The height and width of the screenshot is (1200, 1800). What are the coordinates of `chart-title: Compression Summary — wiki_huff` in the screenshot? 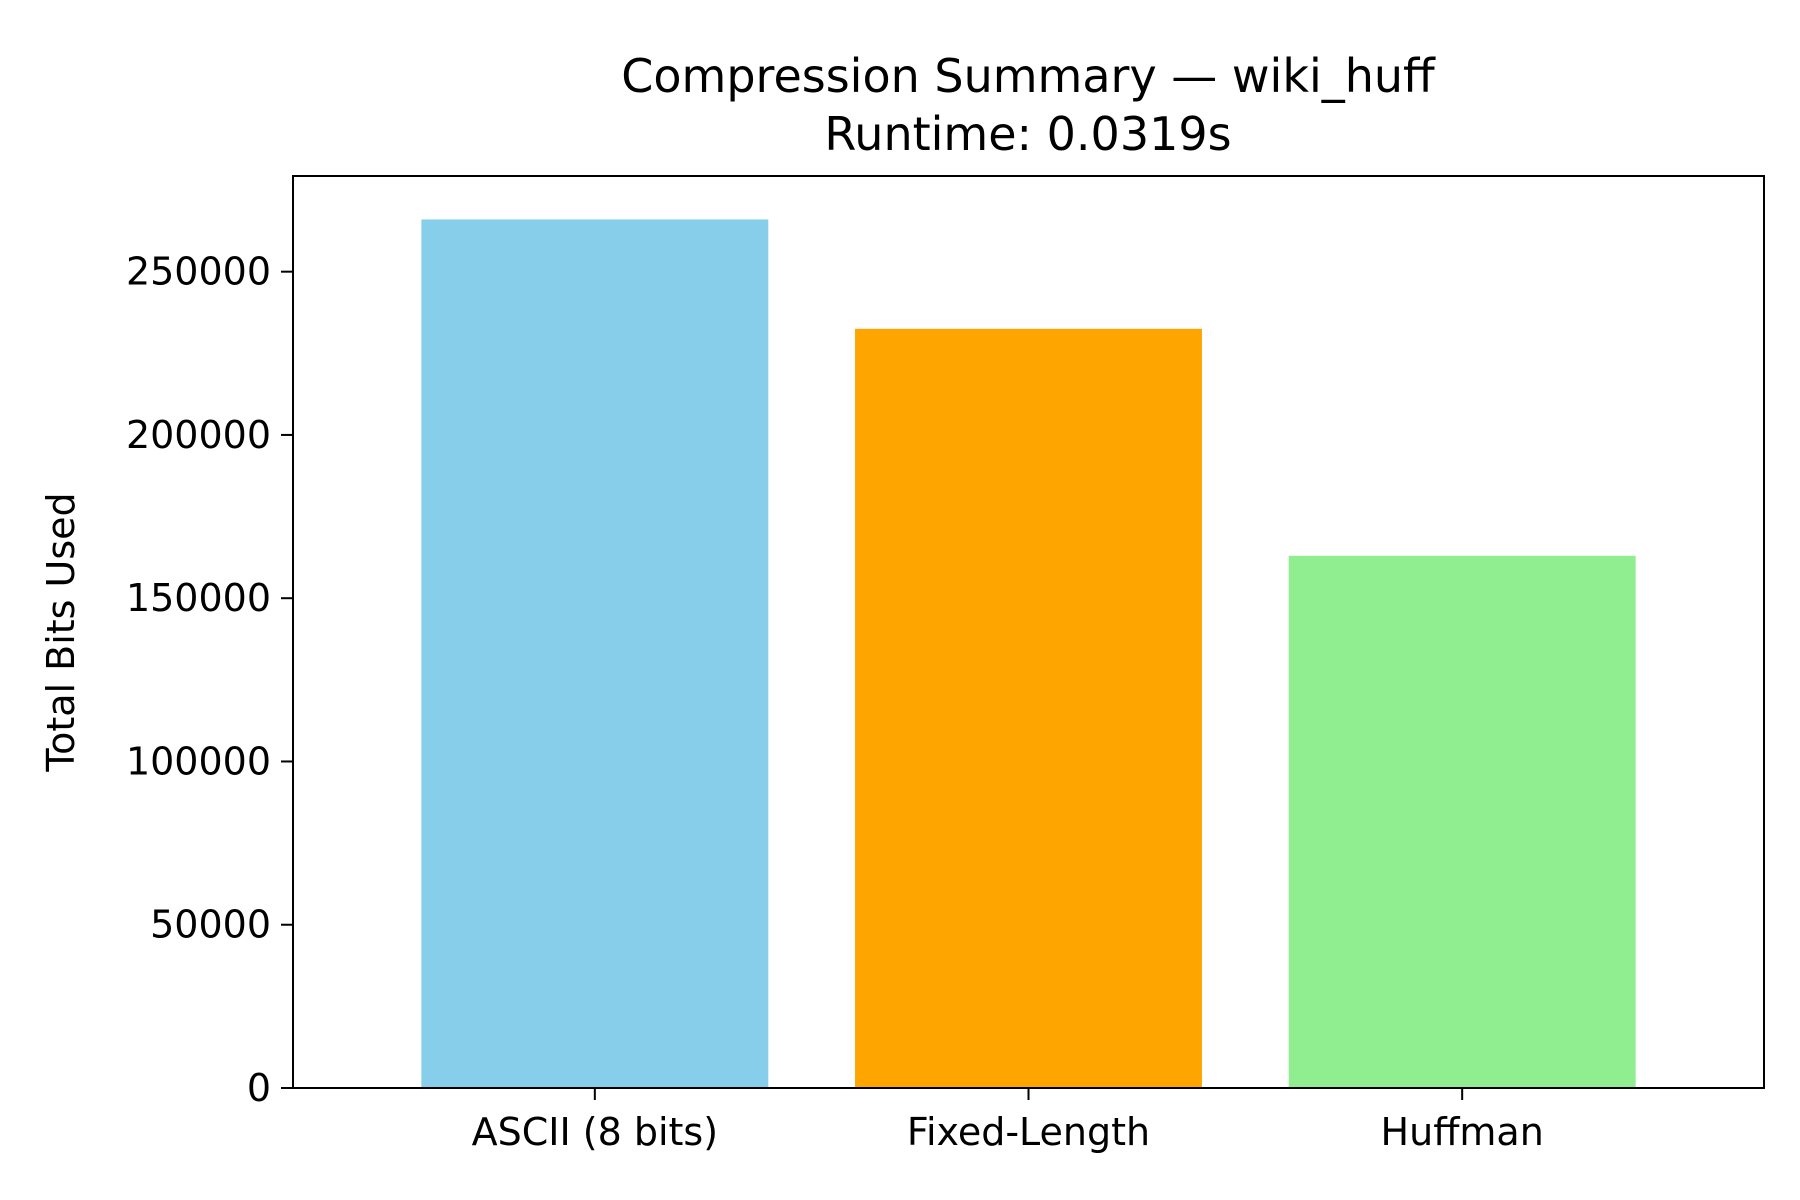 It's located at (1028, 76).